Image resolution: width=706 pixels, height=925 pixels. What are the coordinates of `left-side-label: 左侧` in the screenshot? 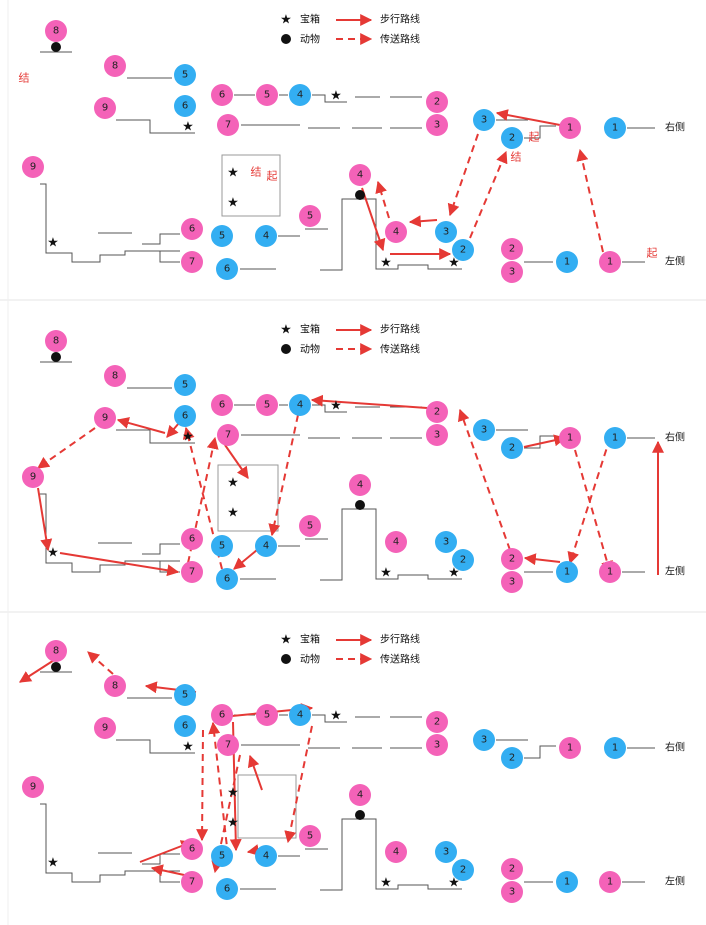 It's located at (675, 261).